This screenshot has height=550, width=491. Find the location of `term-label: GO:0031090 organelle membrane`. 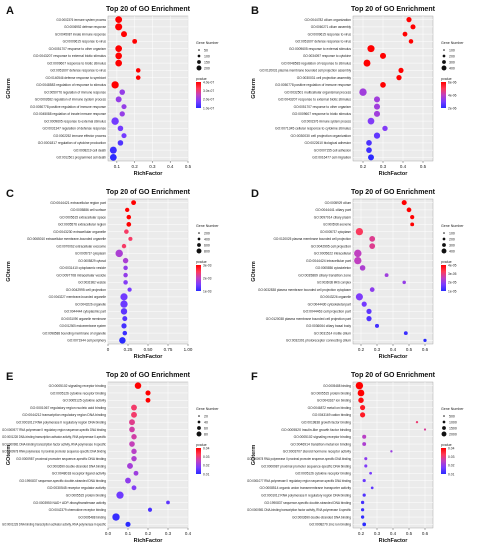

term-label: GO:0031090 organelle membrane is located at coordinates (83, 319).